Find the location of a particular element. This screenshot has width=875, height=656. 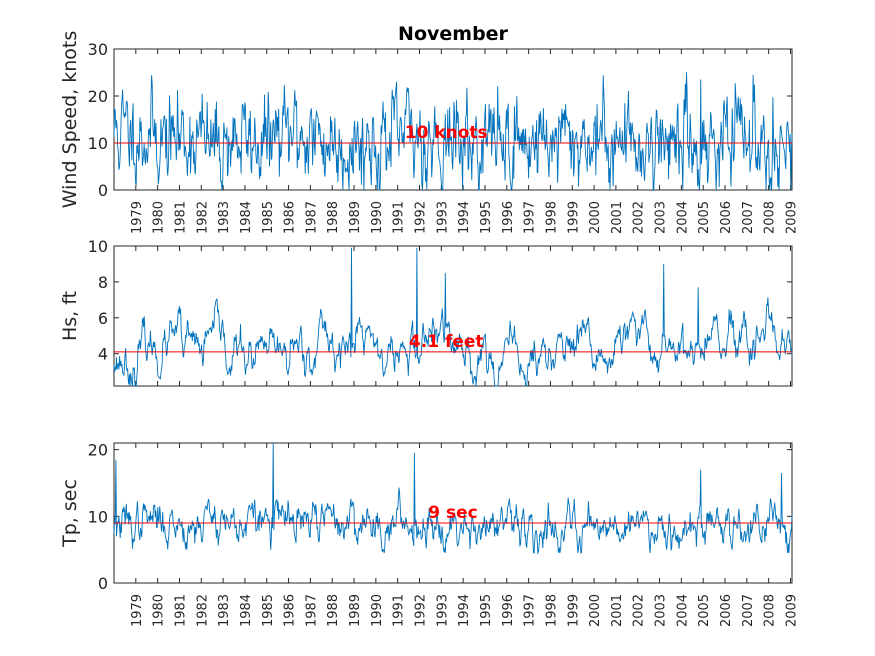

y-tick-label: 30 is located at coordinates (98, 49).